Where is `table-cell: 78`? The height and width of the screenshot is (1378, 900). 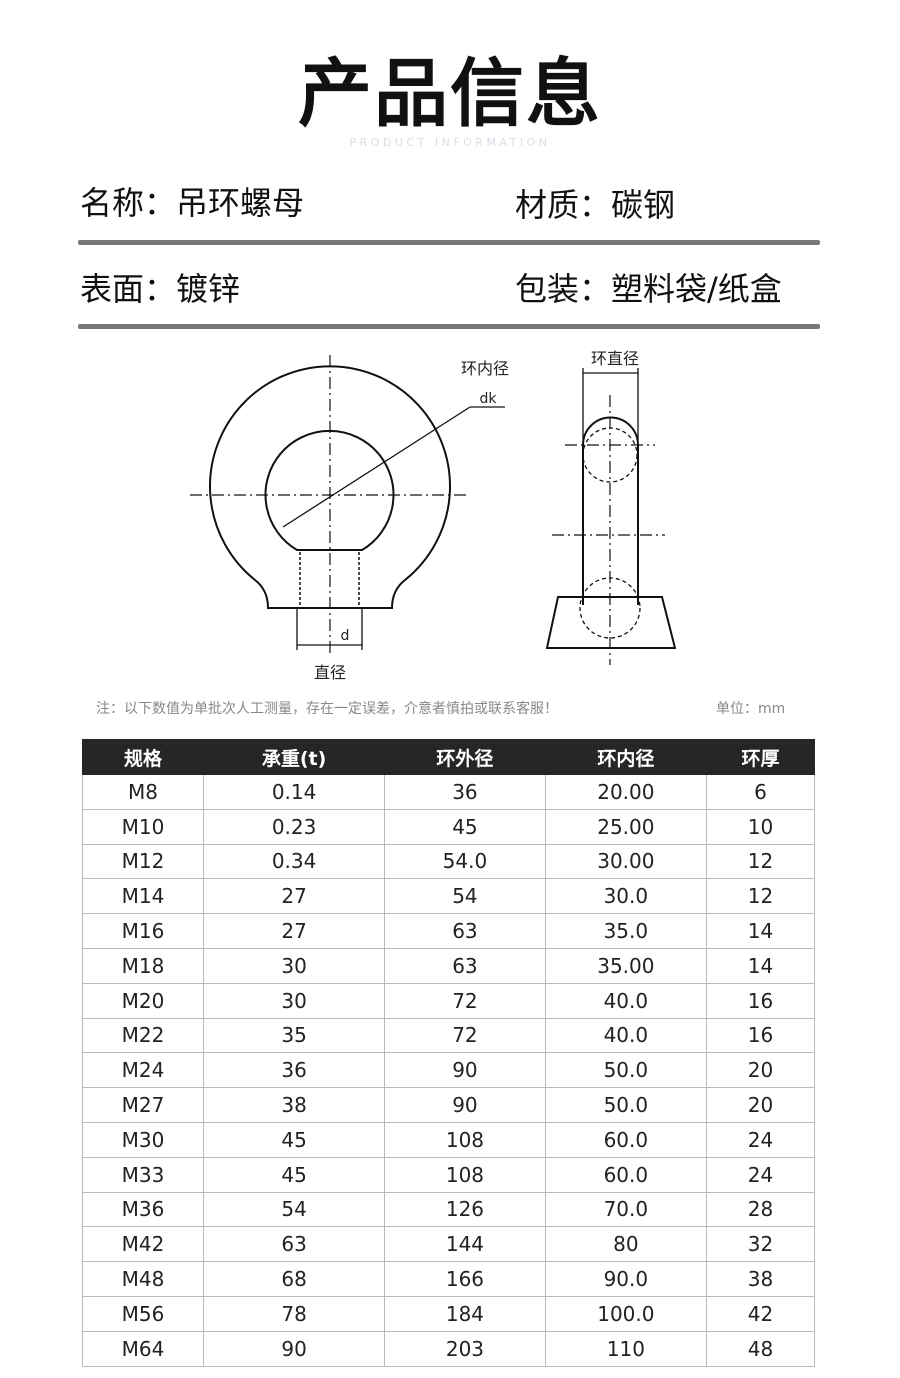
table-cell: 78 is located at coordinates (294, 1313).